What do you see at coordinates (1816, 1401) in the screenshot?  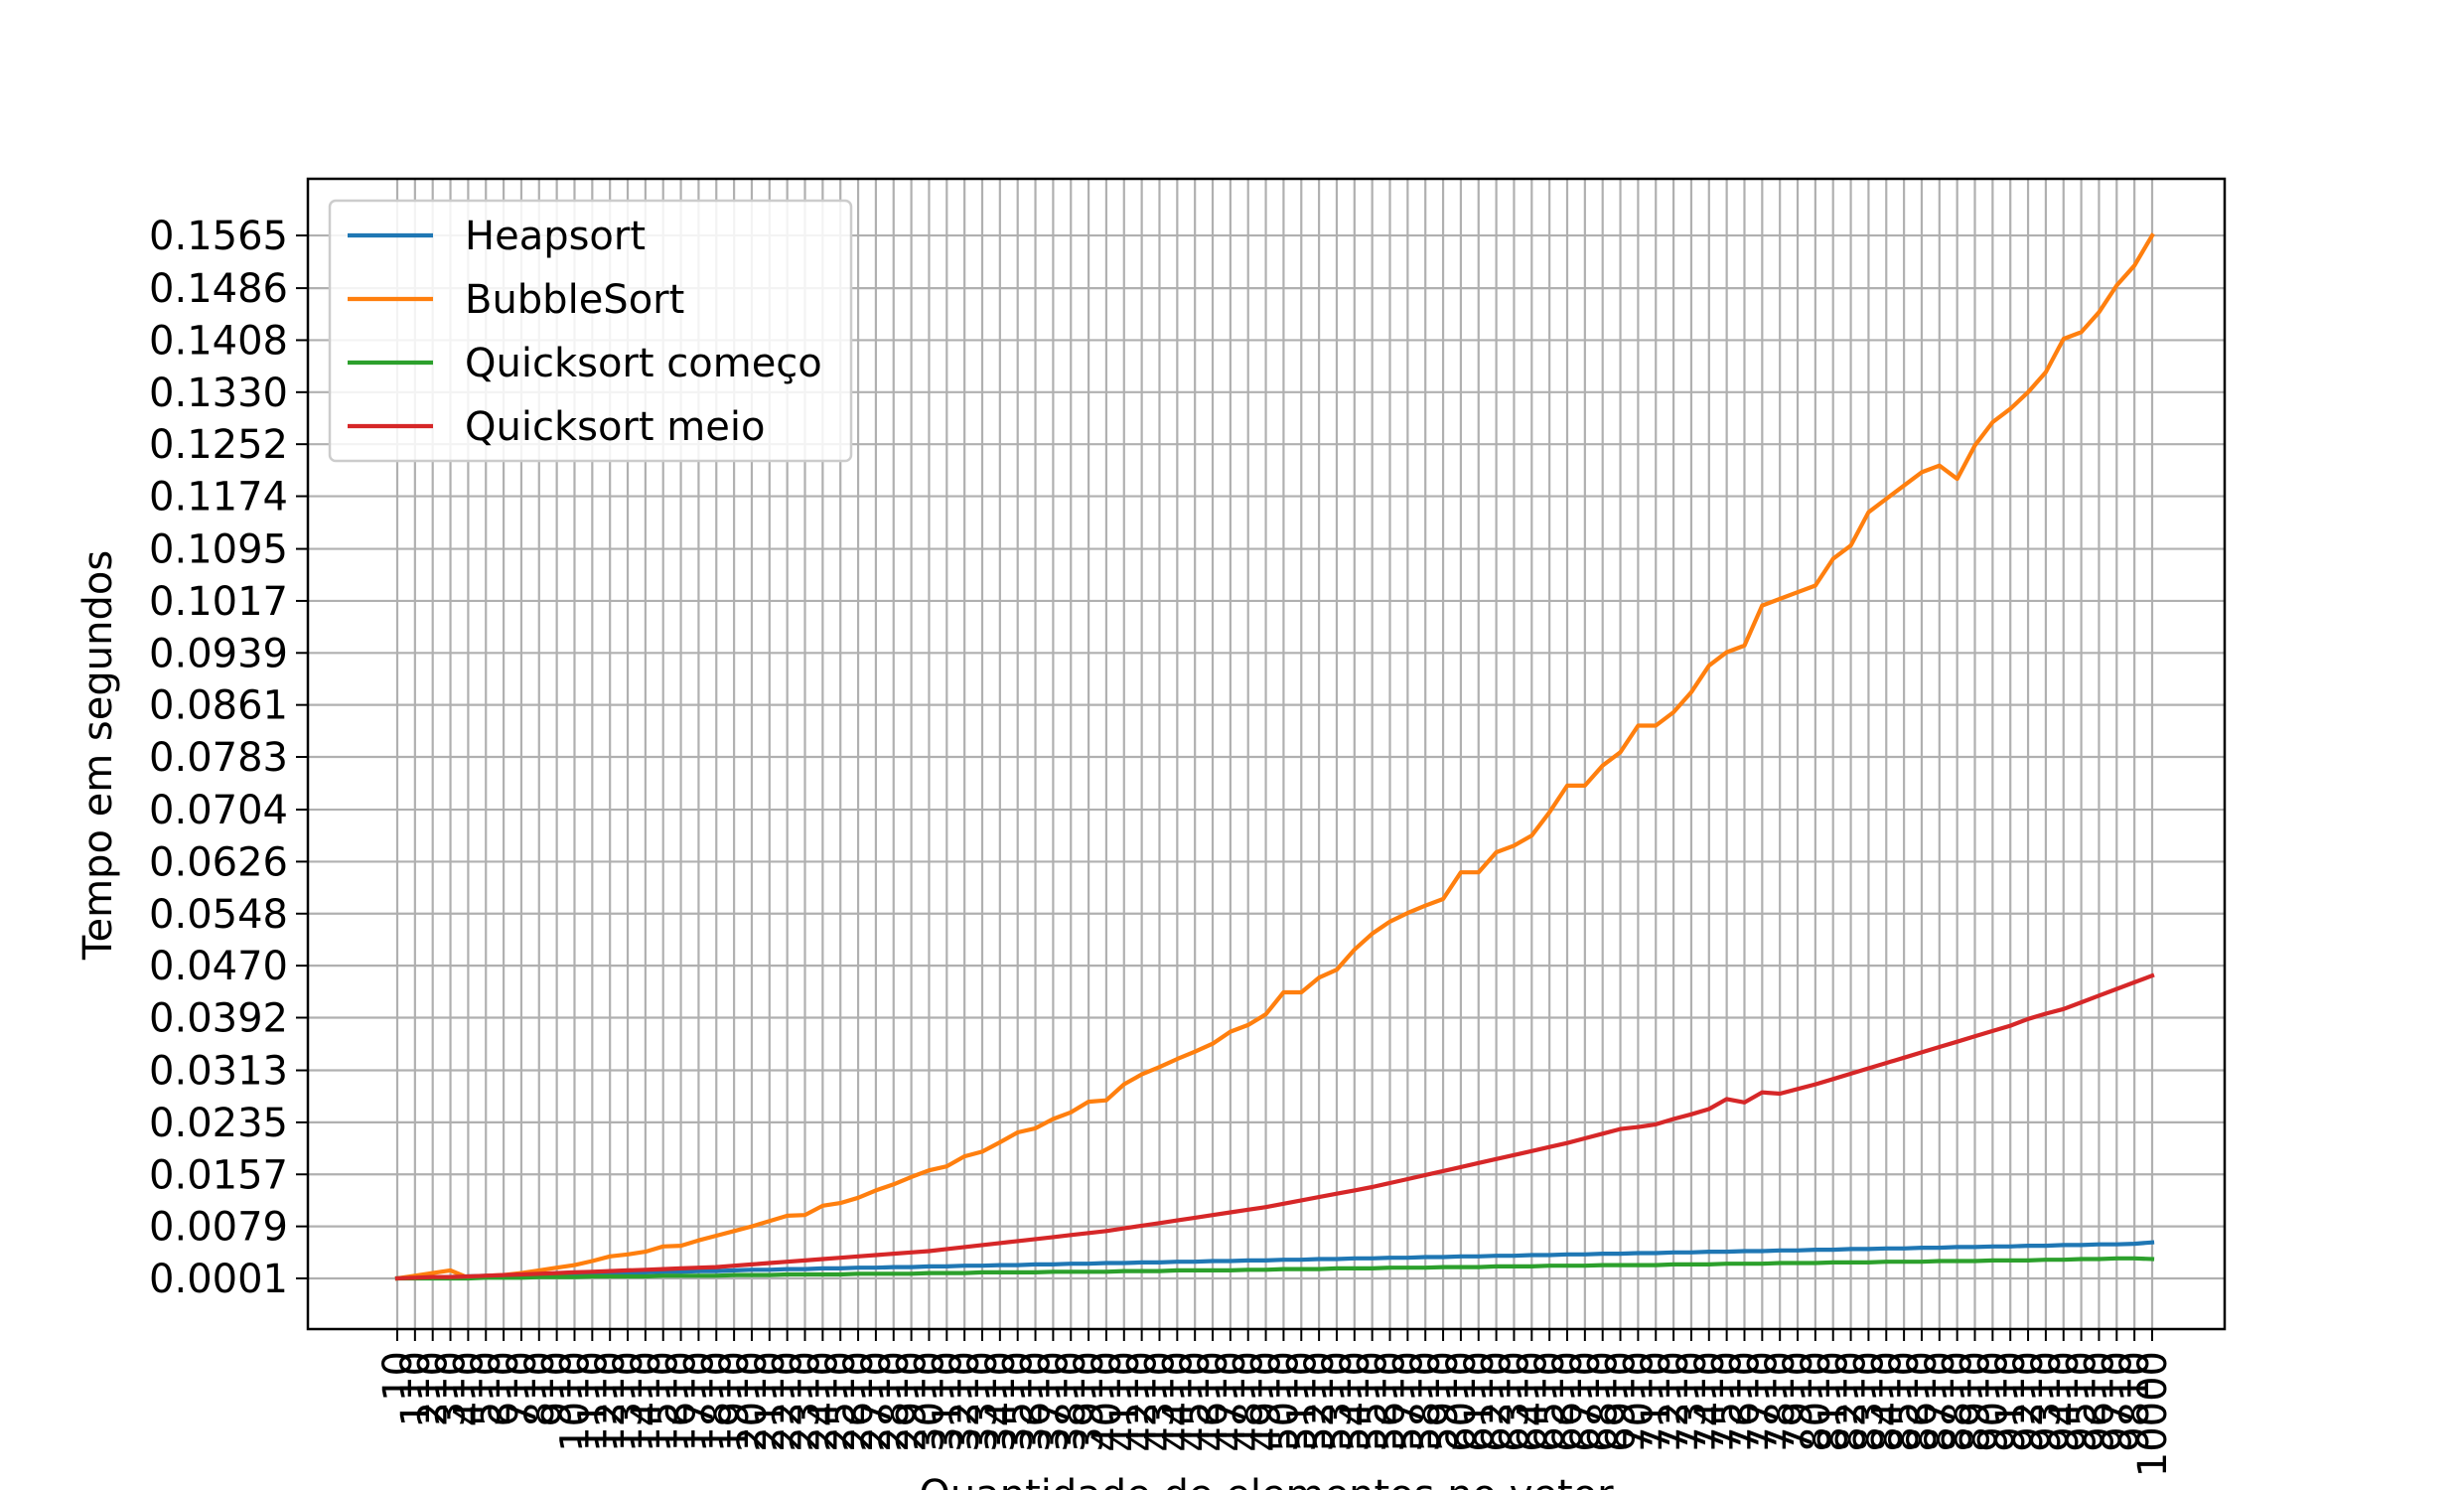 I see `x-tick-label: 8010` at bounding box center [1816, 1401].